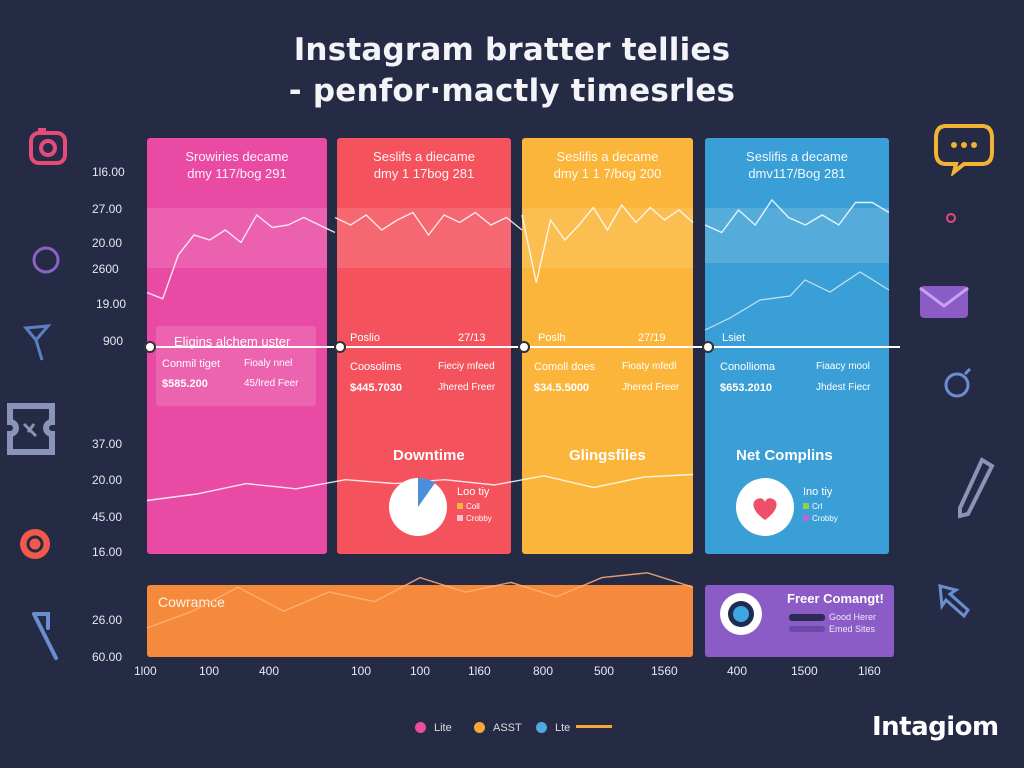 This screenshot has height=768, width=1024. I want to click on panel-2-header-line1: Seslifs a diecame, so click(424, 156).